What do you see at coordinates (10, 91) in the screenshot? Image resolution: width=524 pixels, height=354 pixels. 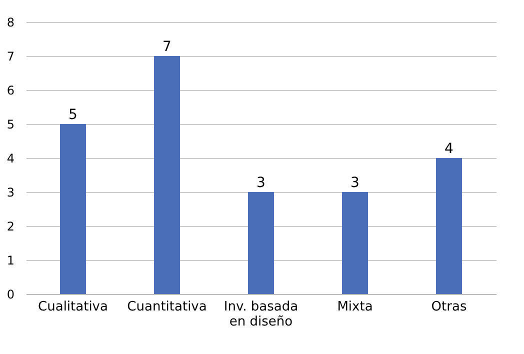 I see `y-tick-label: 6` at bounding box center [10, 91].